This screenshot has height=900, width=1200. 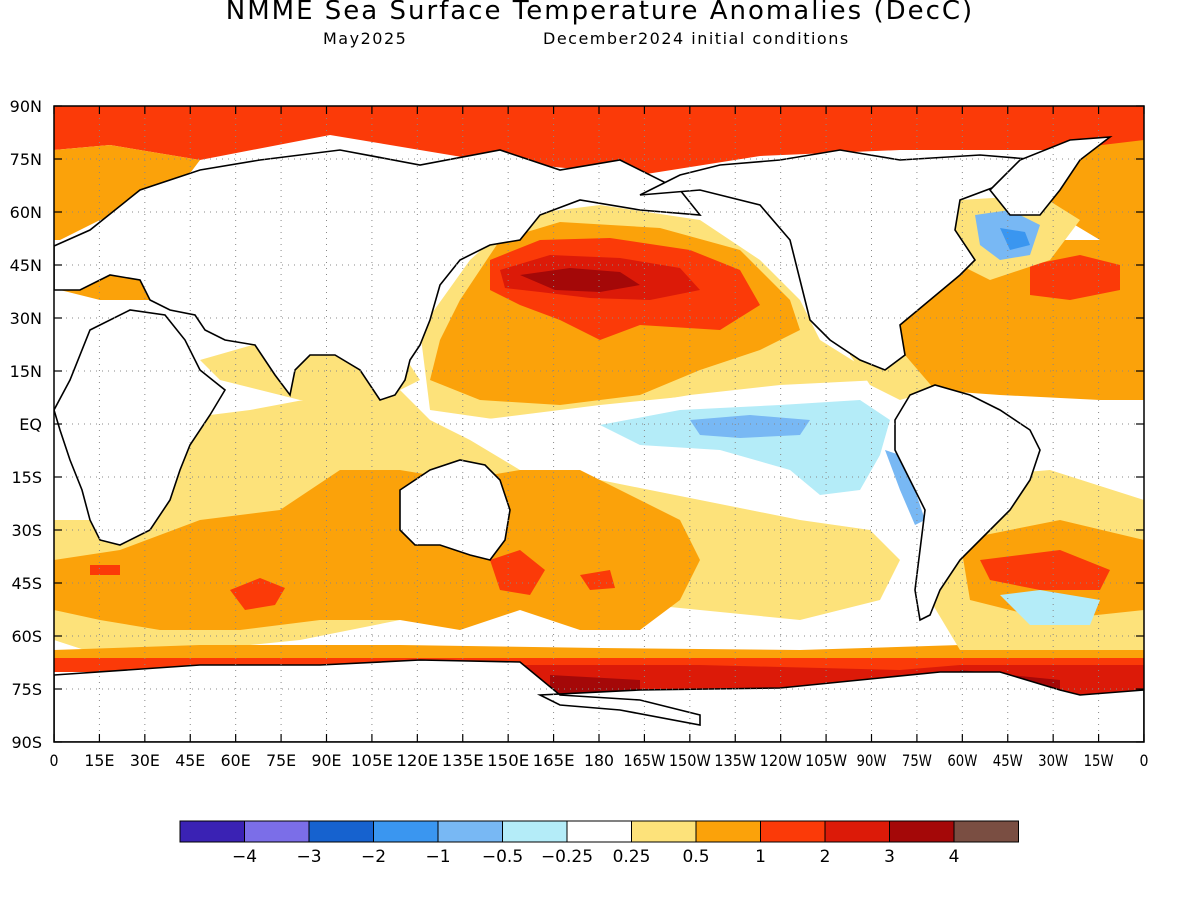 What do you see at coordinates (26, 106) in the screenshot?
I see `lat-label: 90N` at bounding box center [26, 106].